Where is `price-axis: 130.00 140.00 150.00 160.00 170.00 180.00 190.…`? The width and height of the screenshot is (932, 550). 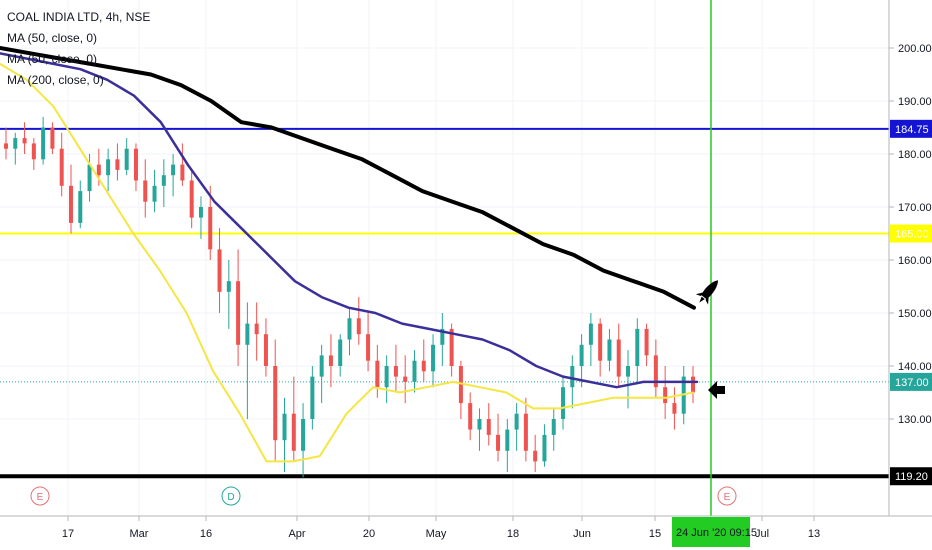
price-axis: 130.00 140.00 150.00 160.00 170.00 180.00 190.… is located at coordinates (910, 234).